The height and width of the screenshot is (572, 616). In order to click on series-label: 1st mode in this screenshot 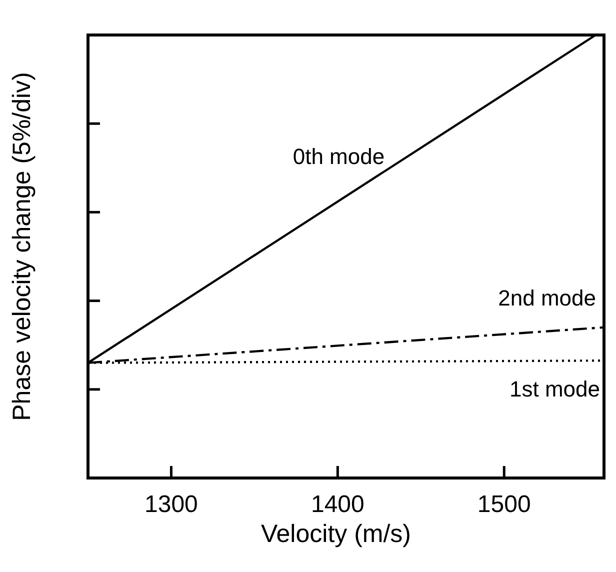, I will do `click(555, 389)`.